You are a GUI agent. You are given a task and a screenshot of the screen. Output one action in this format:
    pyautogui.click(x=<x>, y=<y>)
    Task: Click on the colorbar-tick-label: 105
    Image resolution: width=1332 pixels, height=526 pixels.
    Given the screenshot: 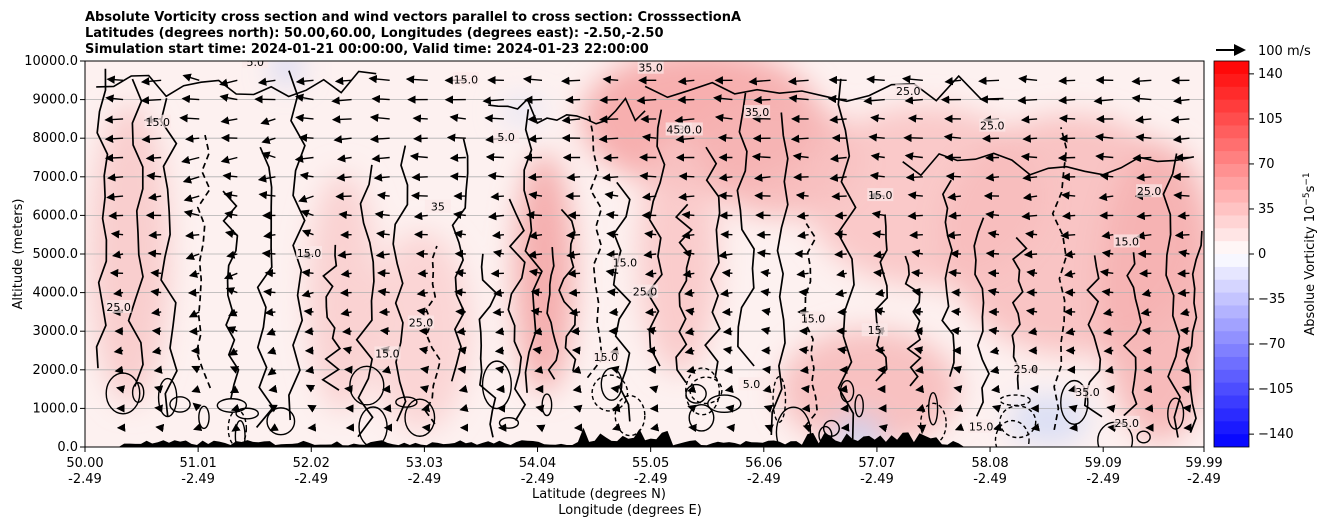 What is the action you would take?
    pyautogui.click(x=1270, y=119)
    